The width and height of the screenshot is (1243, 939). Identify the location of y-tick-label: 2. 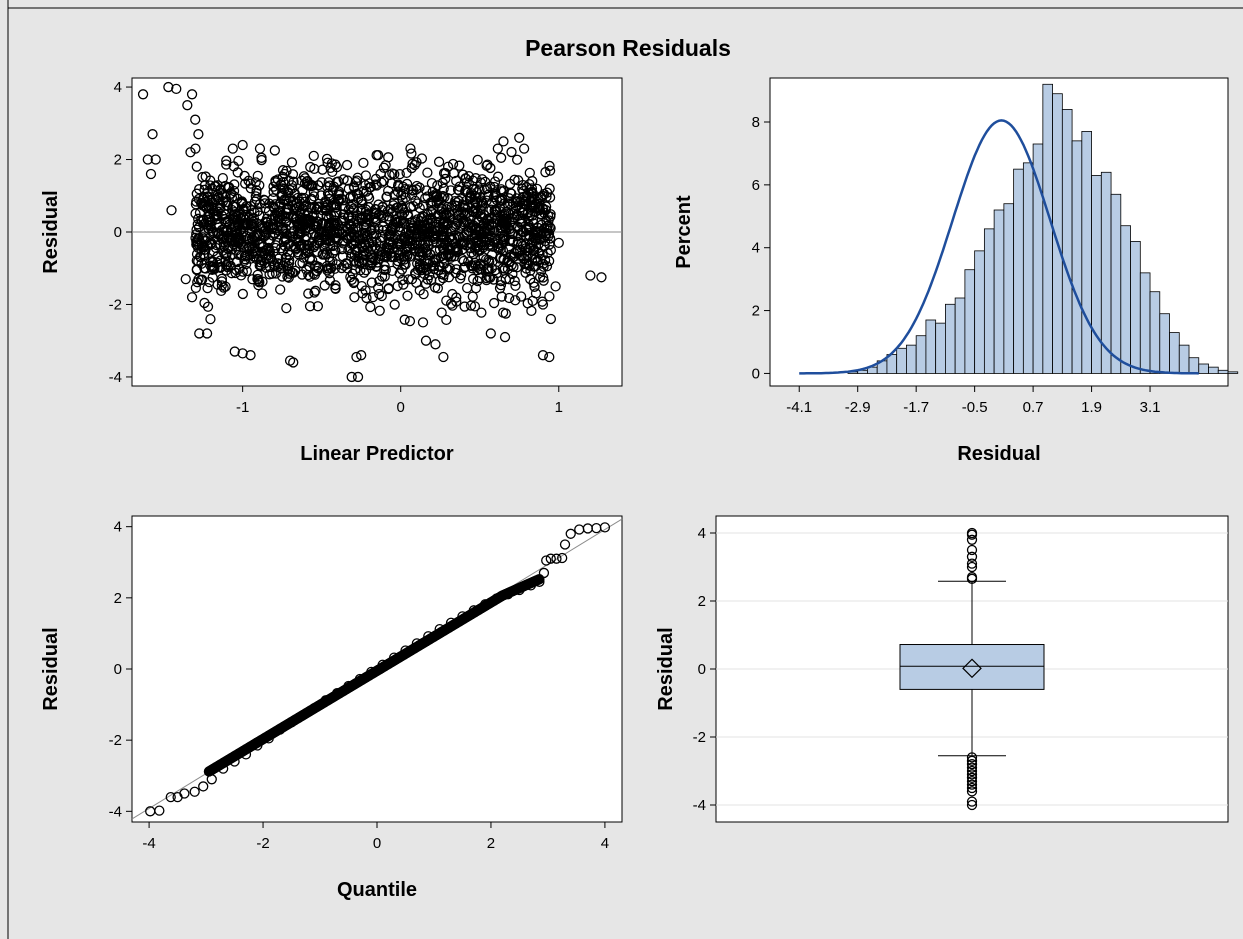
(756, 311).